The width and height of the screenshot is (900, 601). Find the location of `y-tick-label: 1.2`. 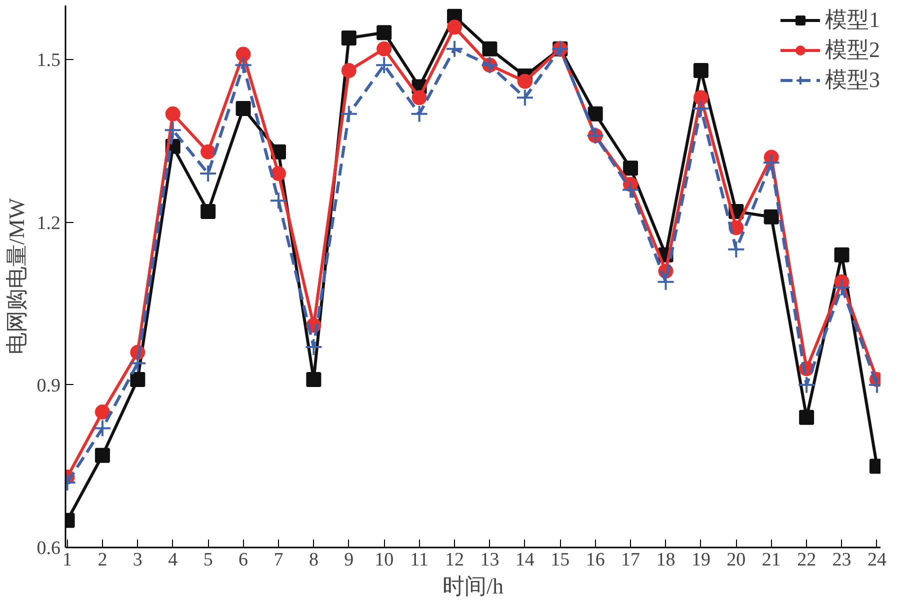

y-tick-label: 1.2 is located at coordinates (48, 223).